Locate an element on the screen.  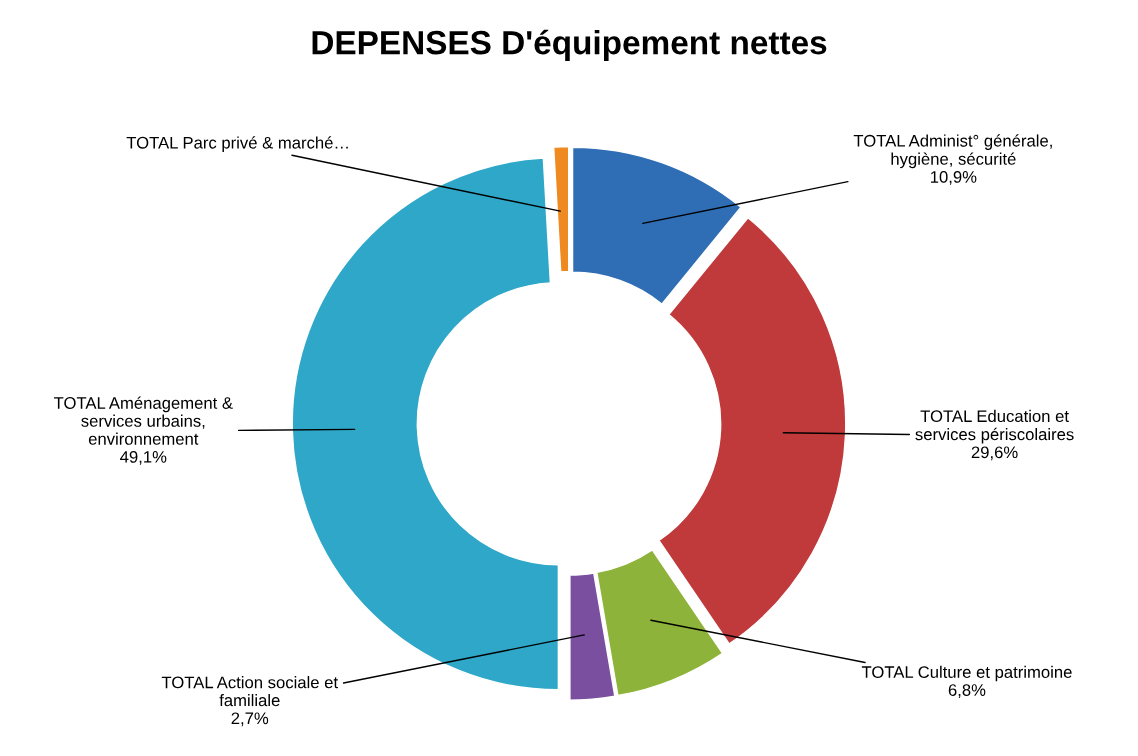
data-label: 49,1% is located at coordinates (143, 457).